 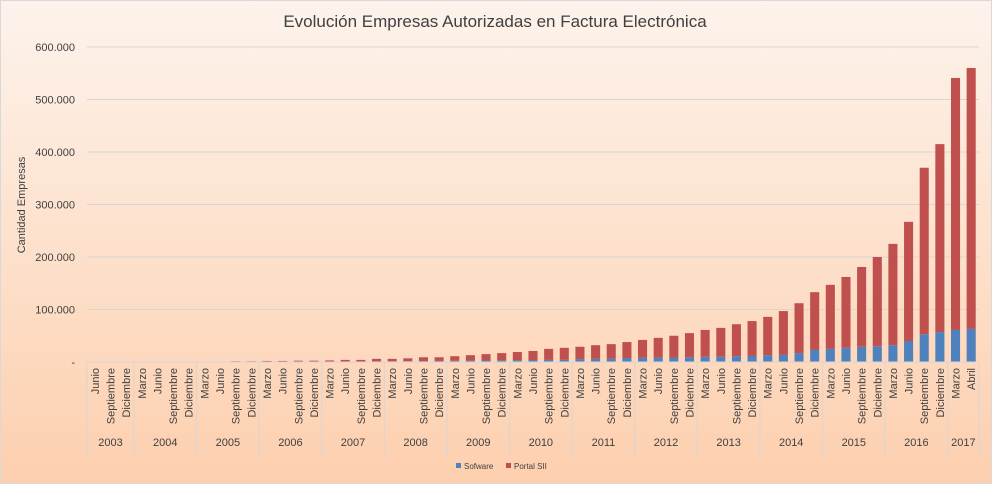 What do you see at coordinates (604, 443) in the screenshot?
I see `year-label: 2011` at bounding box center [604, 443].